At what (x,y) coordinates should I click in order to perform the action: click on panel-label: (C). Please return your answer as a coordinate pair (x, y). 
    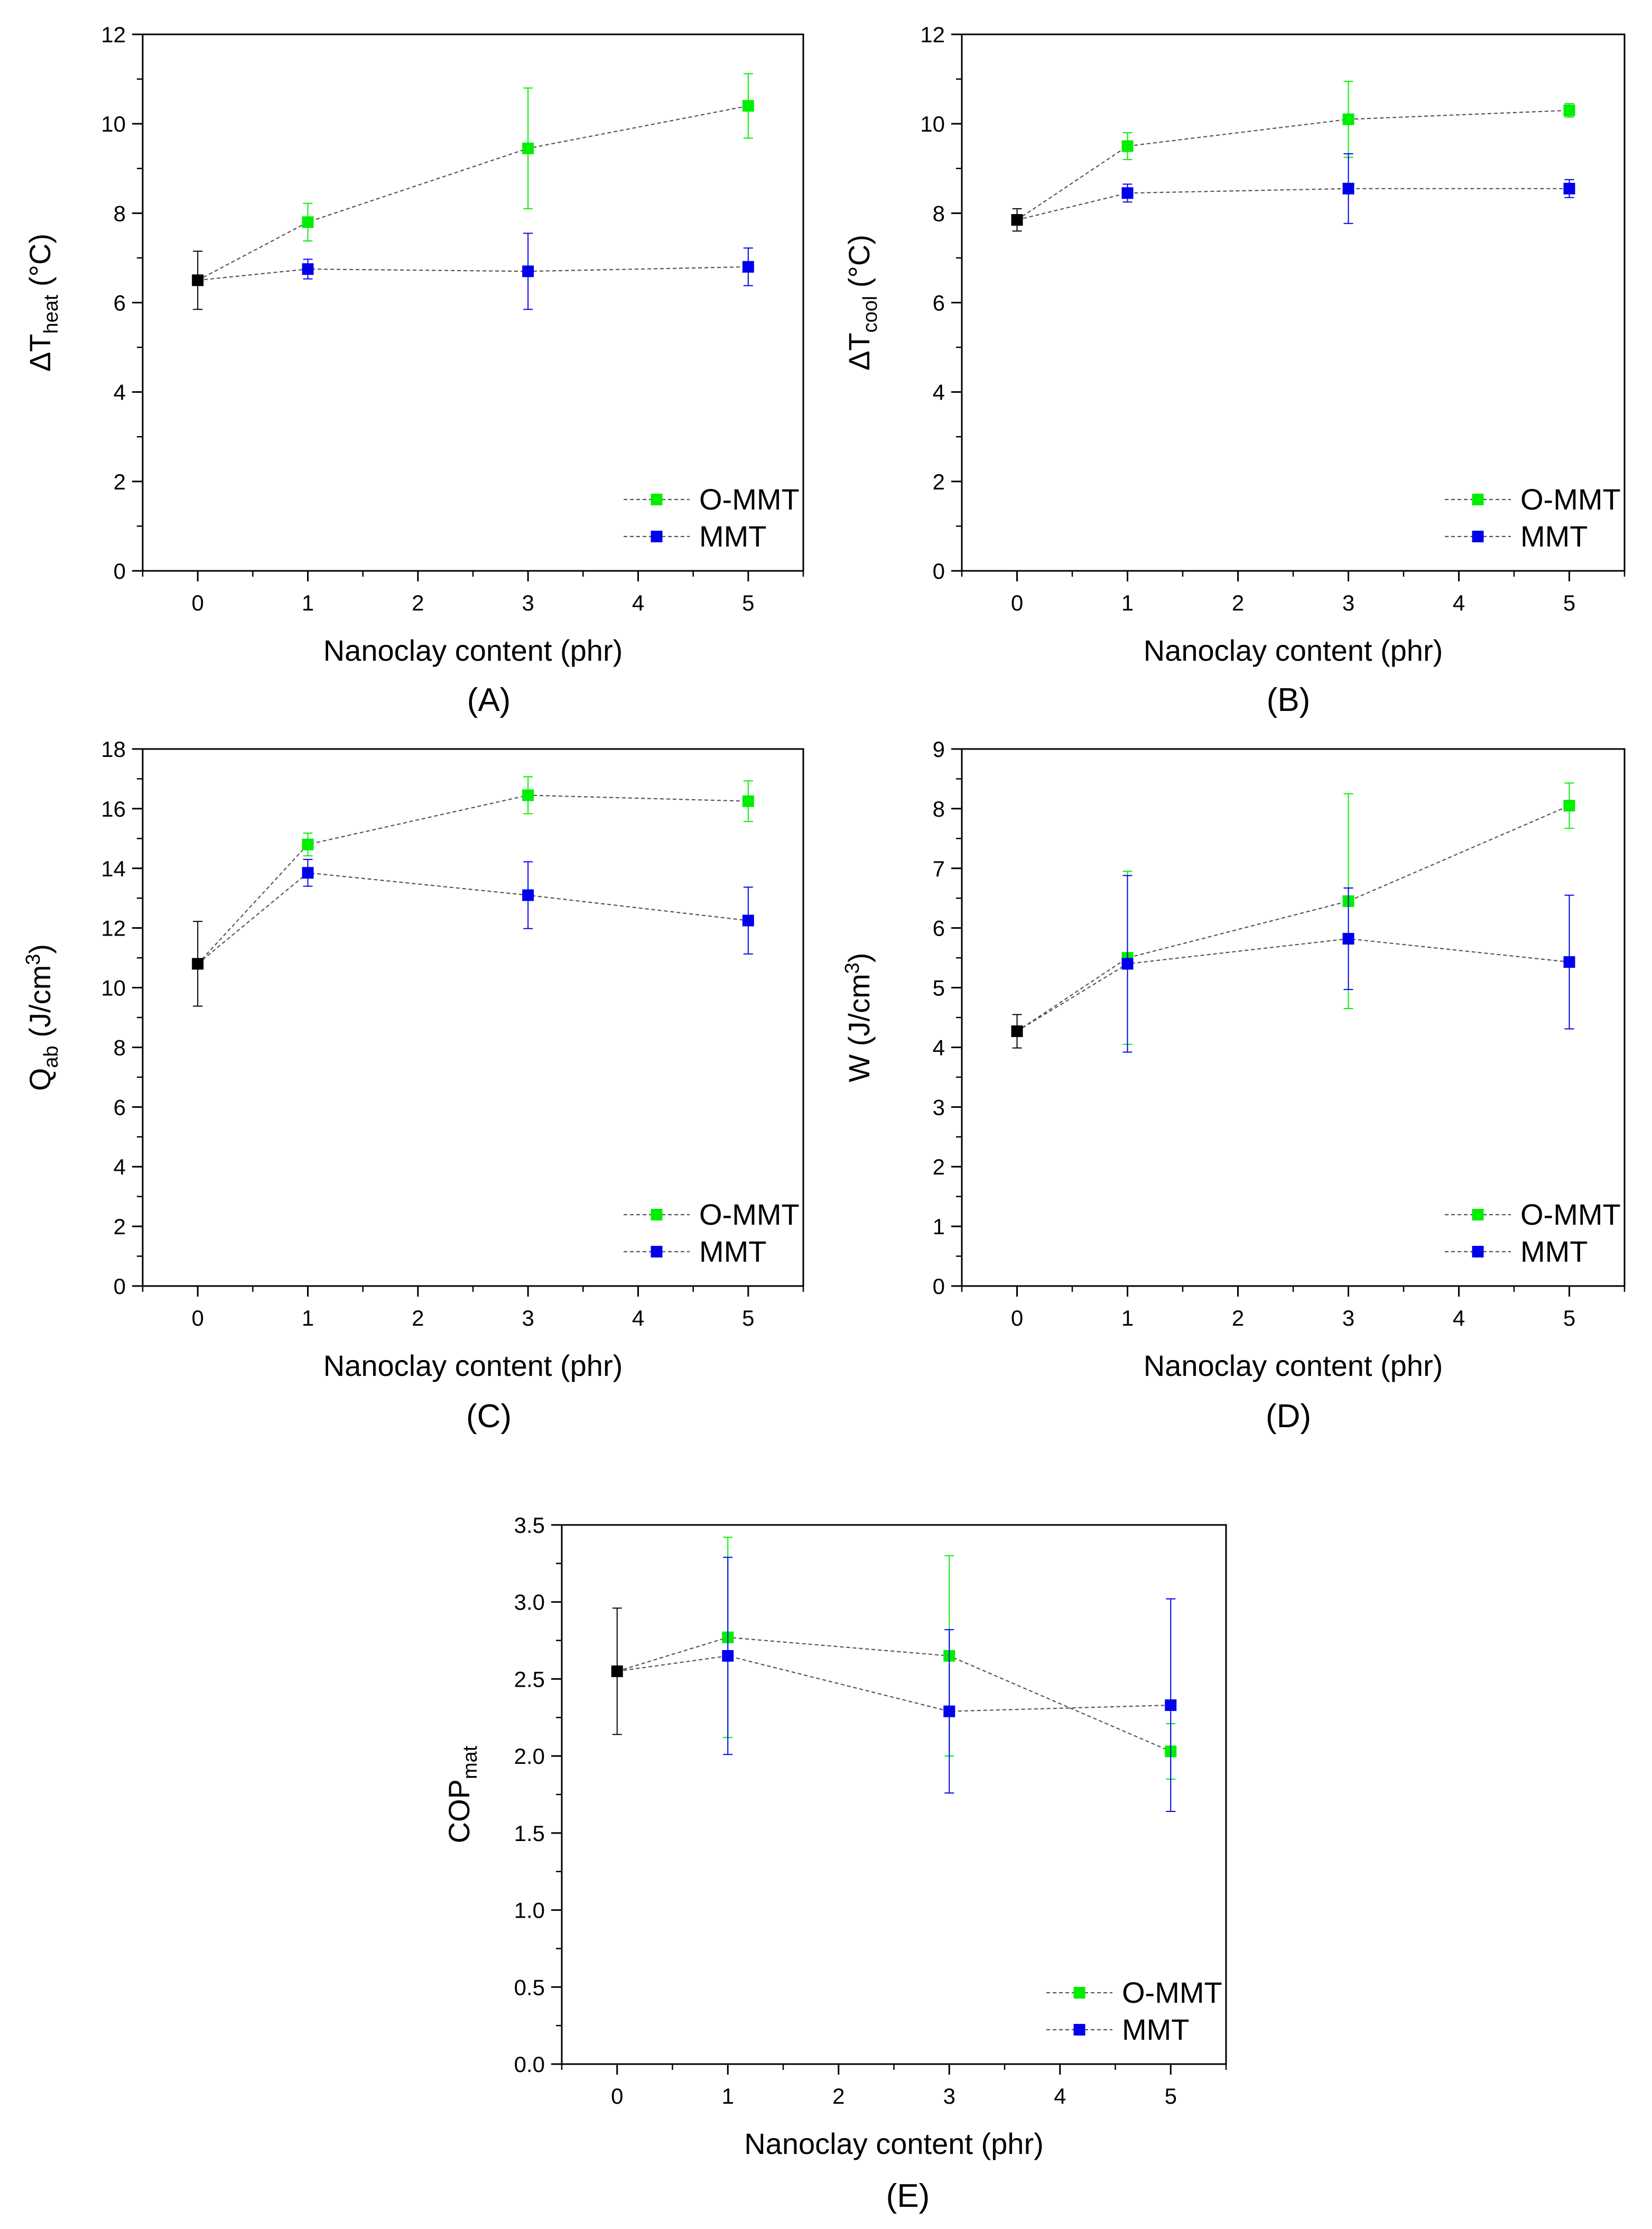
    Looking at the image, I should click on (489, 1416).